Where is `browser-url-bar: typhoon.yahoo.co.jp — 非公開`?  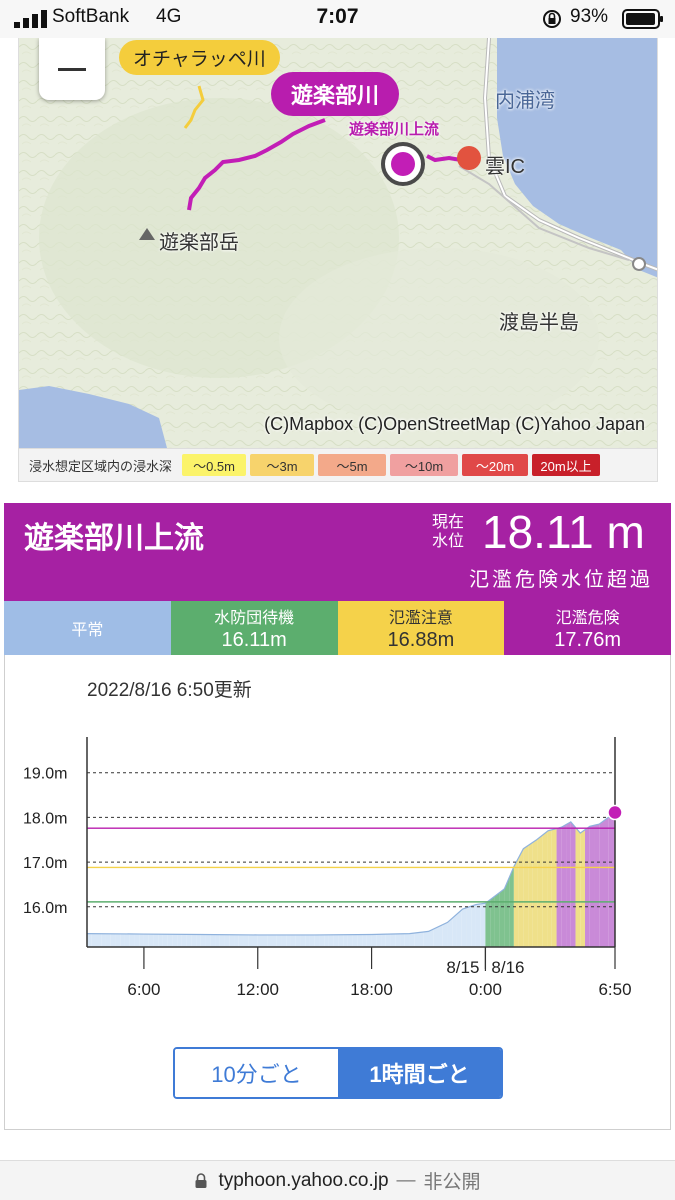 browser-url-bar: typhoon.yahoo.co.jp — 非公開 is located at coordinates (337, 1180).